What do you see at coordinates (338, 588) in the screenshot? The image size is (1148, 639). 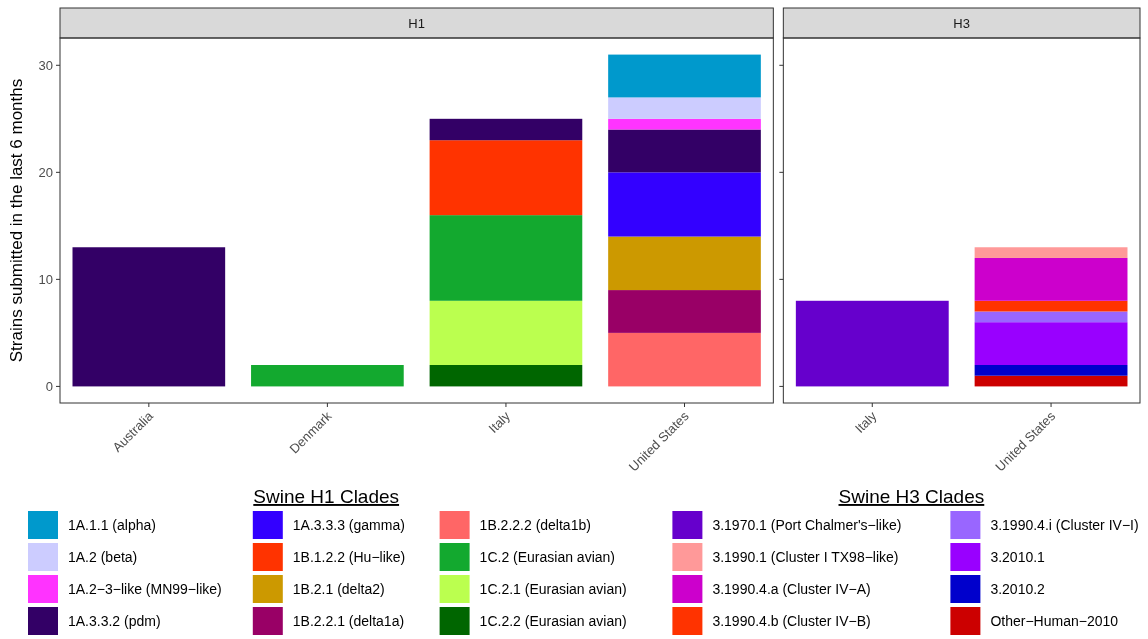 I see `legend-label: 1B.2.1 (delta2)` at bounding box center [338, 588].